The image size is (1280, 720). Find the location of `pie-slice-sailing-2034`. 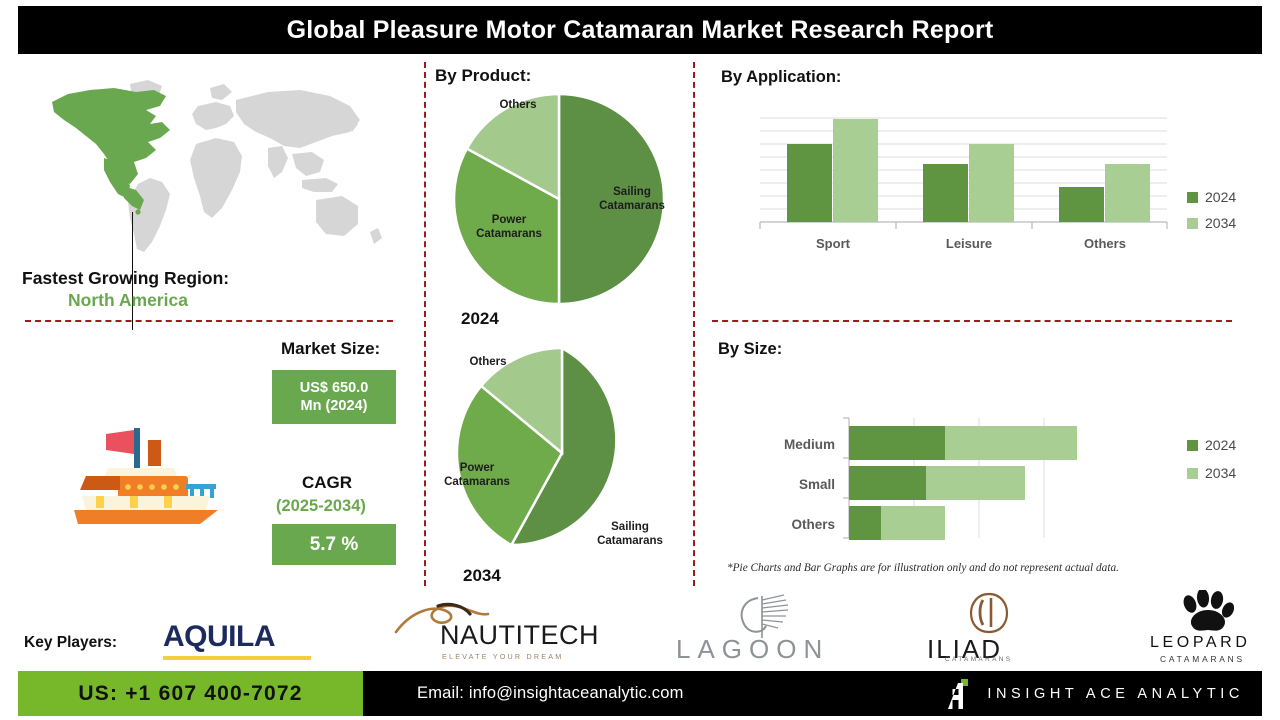

pie-slice-sailing-2034 is located at coordinates (563, 446).